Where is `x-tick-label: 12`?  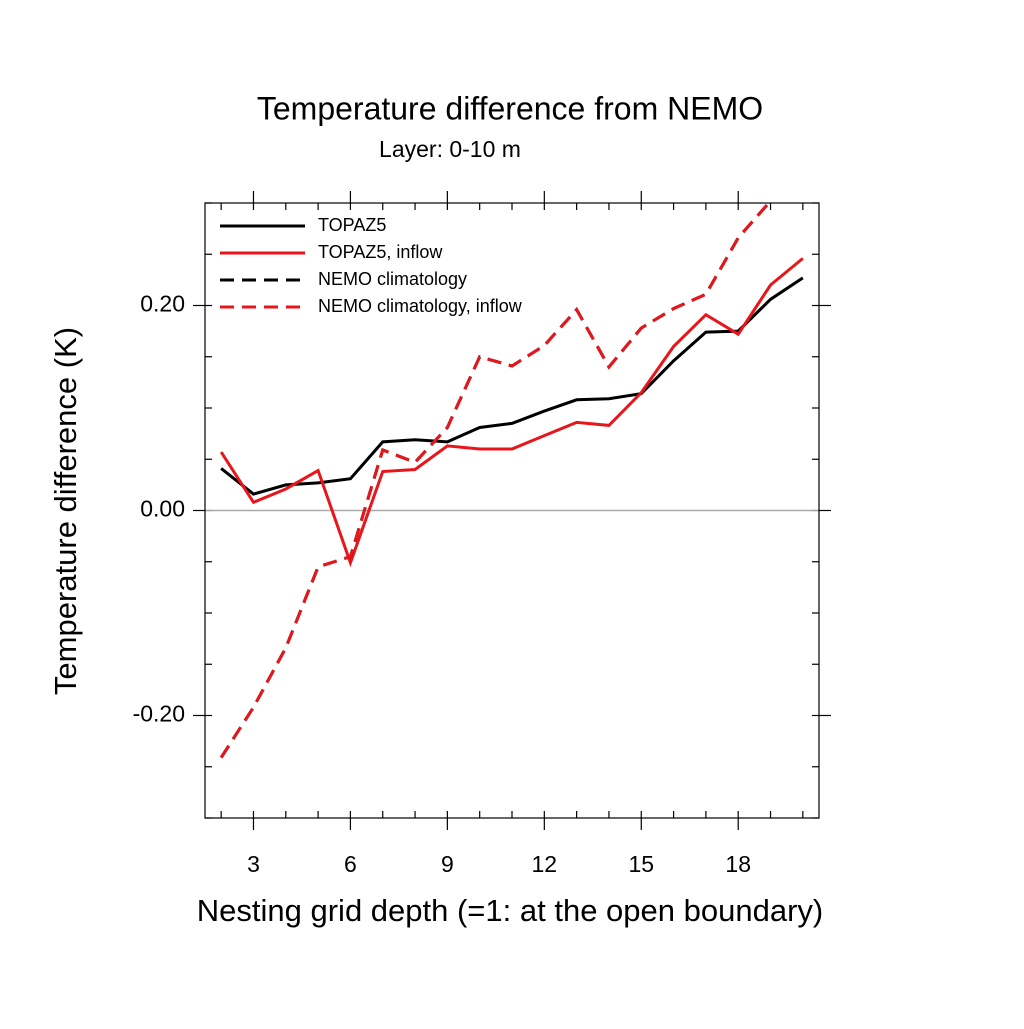
x-tick-label: 12 is located at coordinates (545, 864).